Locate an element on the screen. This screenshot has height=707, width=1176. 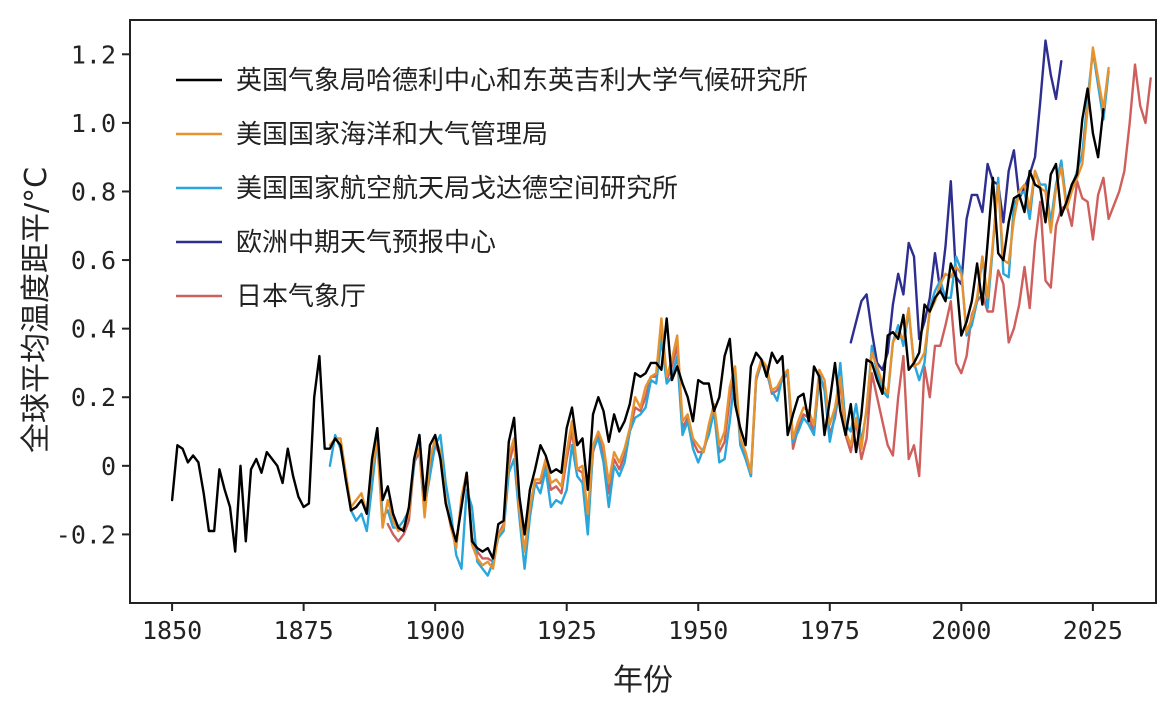
x-tick-label: 1925 is located at coordinates (567, 630).